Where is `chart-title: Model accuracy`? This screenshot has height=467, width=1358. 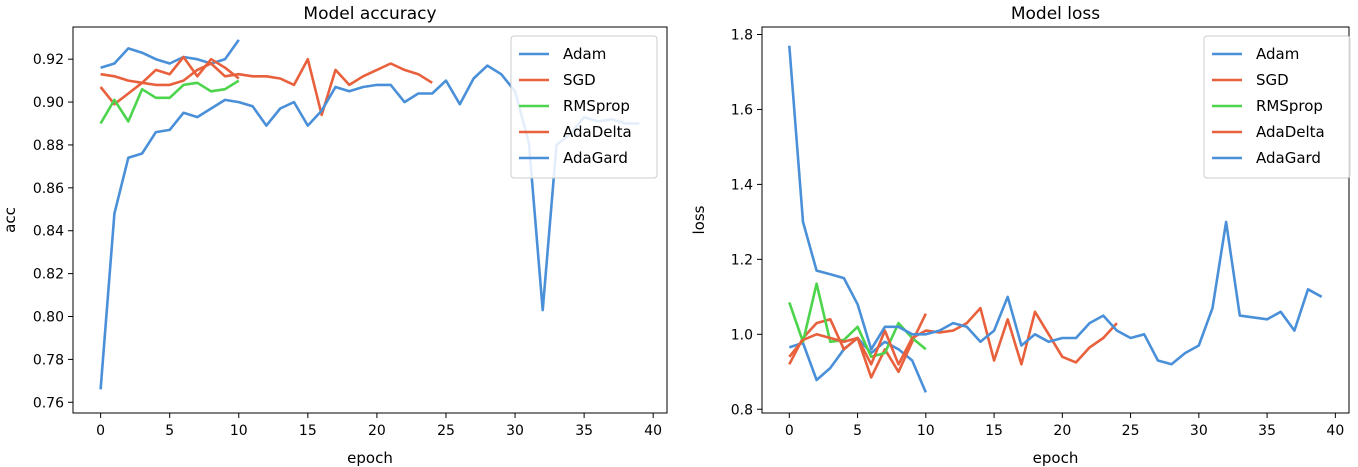
chart-title: Model accuracy is located at coordinates (369, 14).